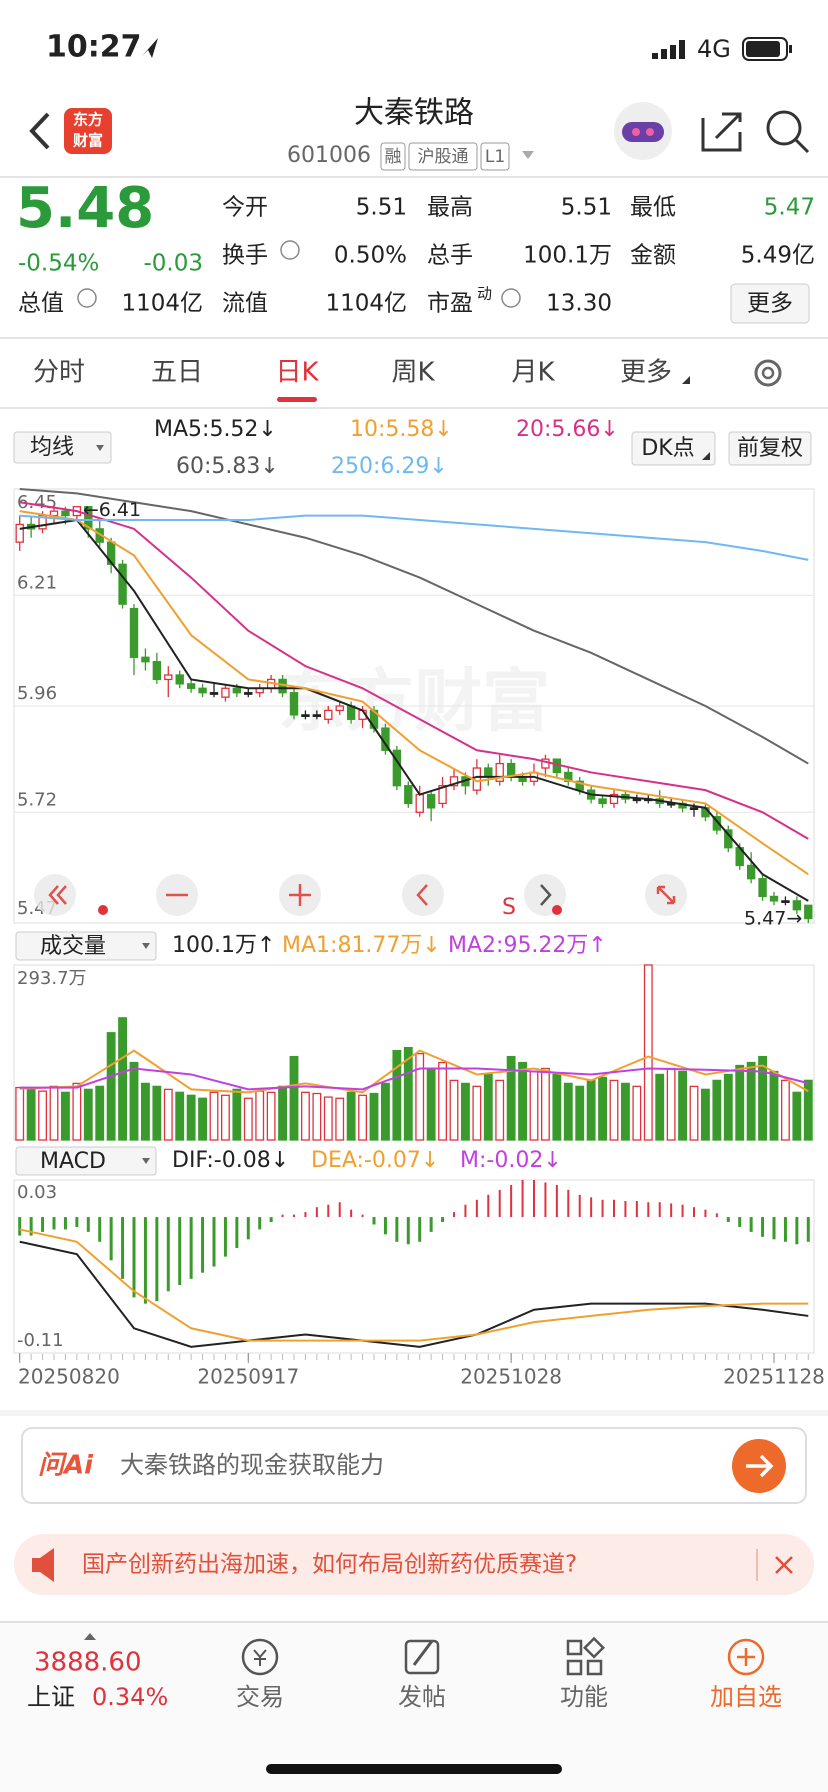 This screenshot has height=1792, width=828. What do you see at coordinates (62, 447) in the screenshot?
I see `indicator-selector` at bounding box center [62, 447].